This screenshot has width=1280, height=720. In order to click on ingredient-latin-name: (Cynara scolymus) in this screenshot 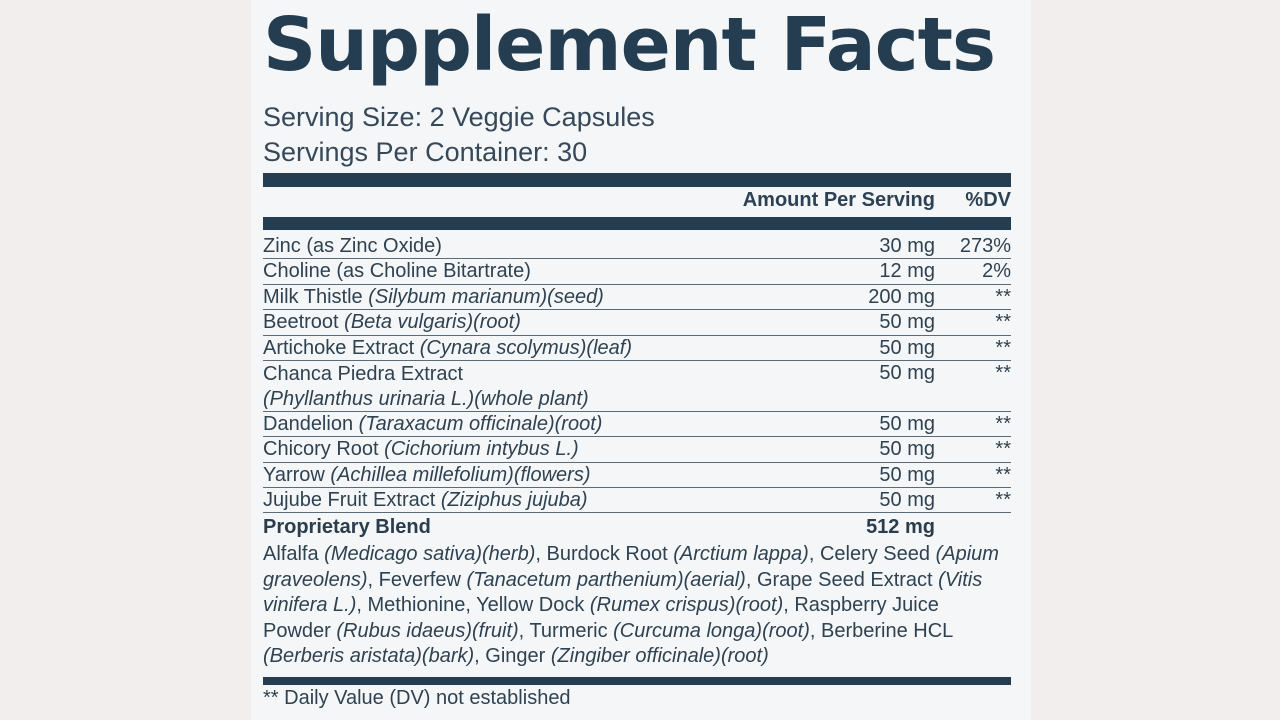, I will do `click(503, 347)`.